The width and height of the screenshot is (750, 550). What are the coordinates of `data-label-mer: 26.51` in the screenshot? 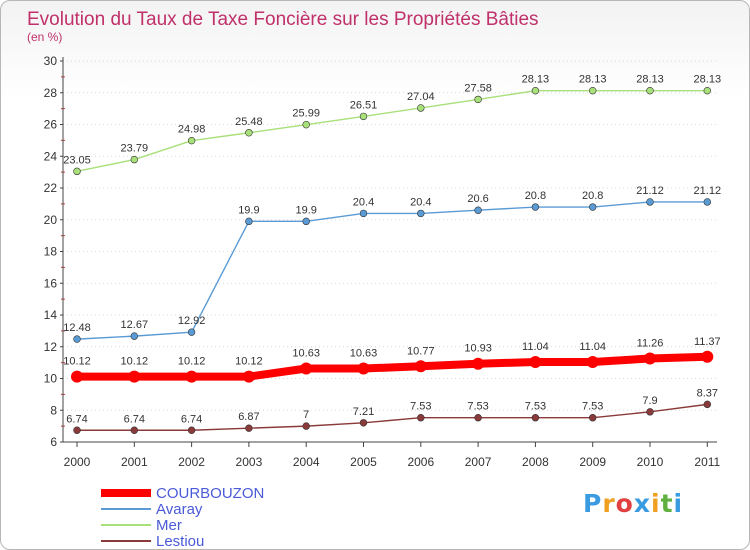 It's located at (364, 105).